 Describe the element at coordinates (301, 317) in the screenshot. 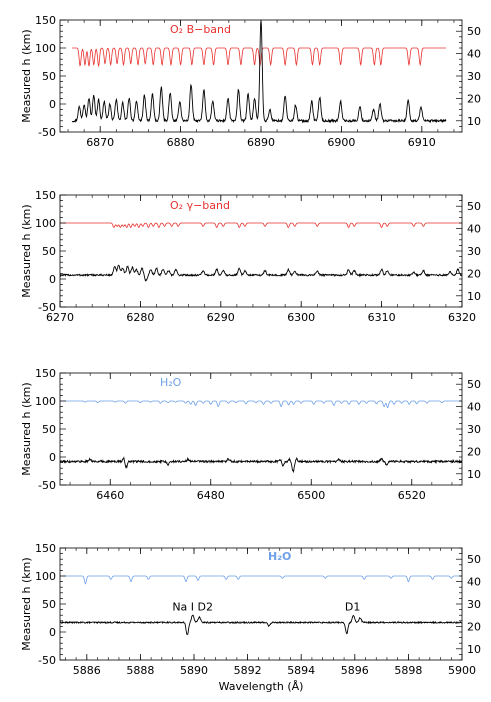

I see `x-tick-label: 6300` at that location.